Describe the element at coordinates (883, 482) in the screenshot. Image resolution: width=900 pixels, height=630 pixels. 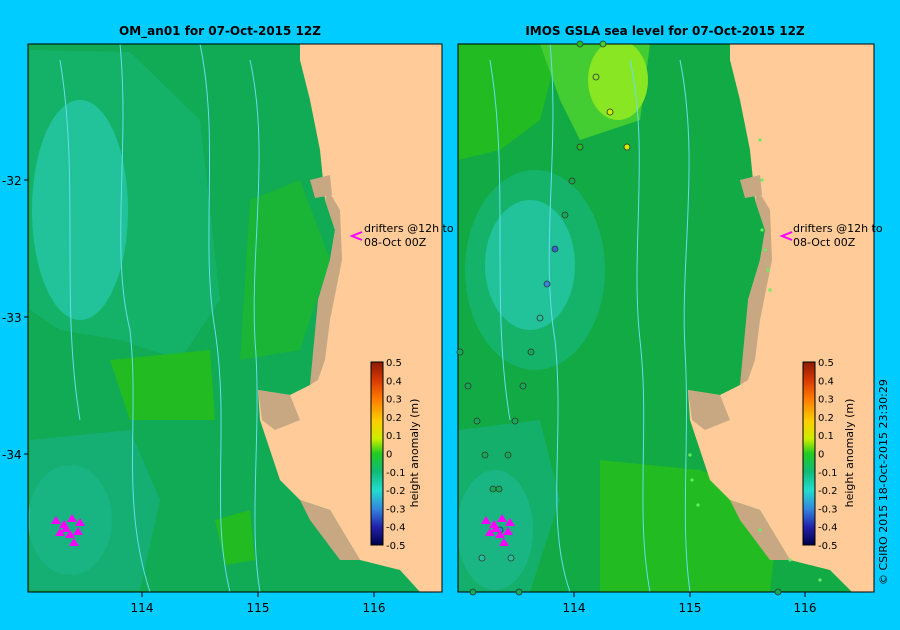
I see `credit-text: © CSIRO 2015 18-Oct-2015 23:30:29` at that location.